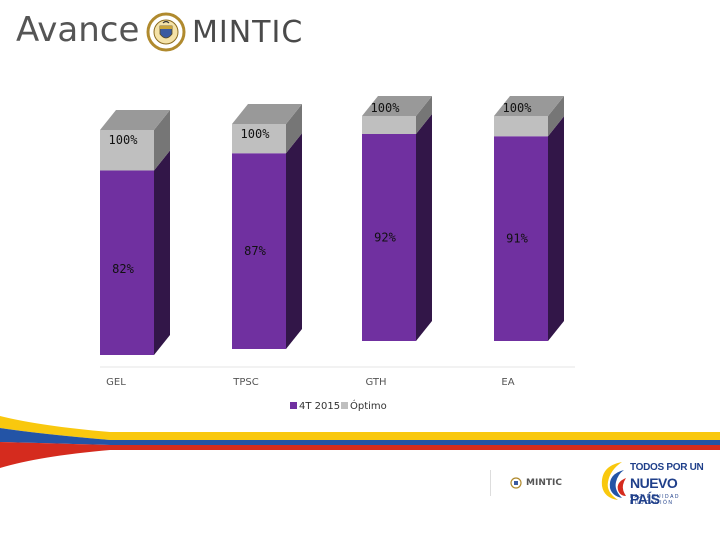  Describe the element at coordinates (127, 150) in the screenshot. I see `bar-target-gel` at that location.